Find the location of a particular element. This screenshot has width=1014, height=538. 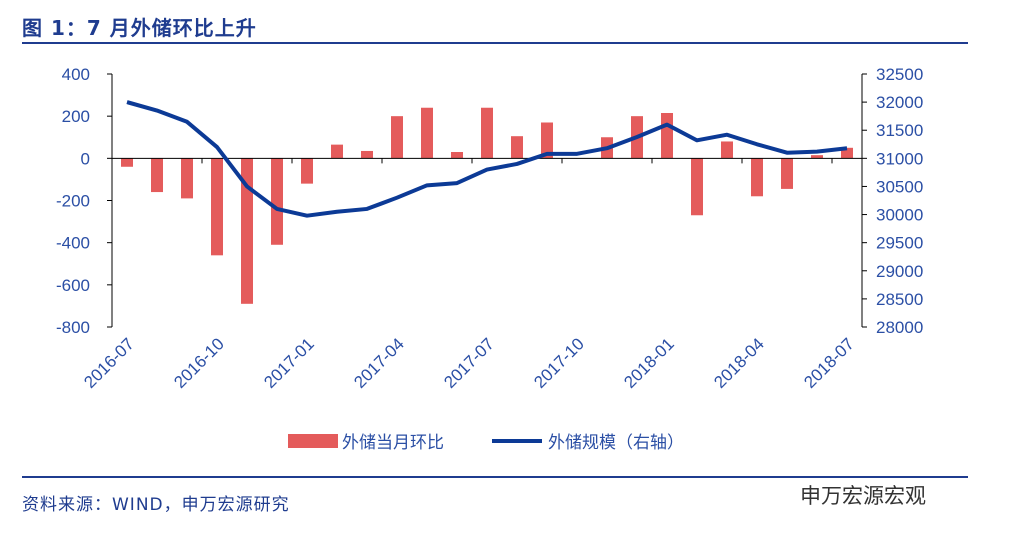

left-tick-label: 200 is located at coordinates (76, 116).